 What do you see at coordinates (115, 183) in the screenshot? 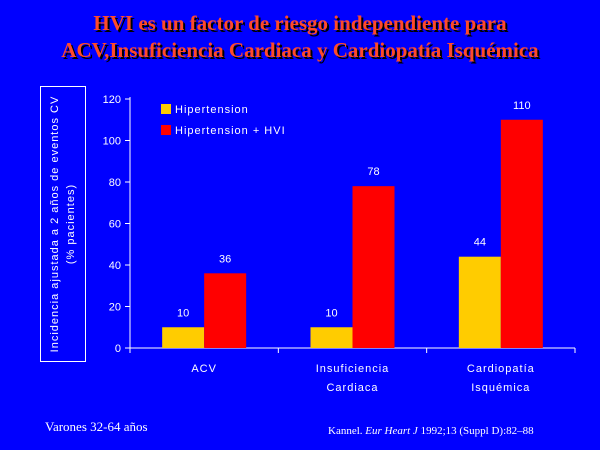
I see `y-tick-label: 80` at bounding box center [115, 183].